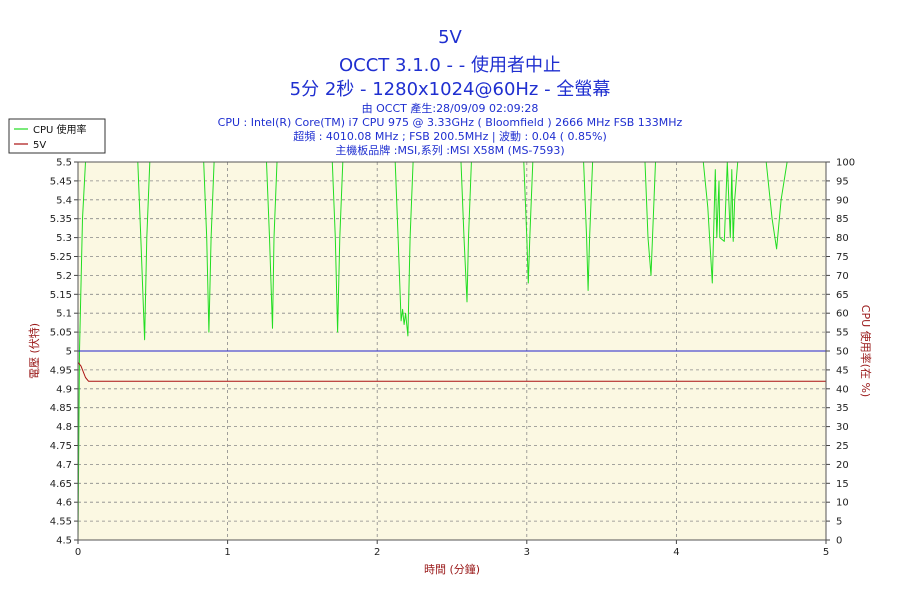  Describe the element at coordinates (842, 408) in the screenshot. I see `y-right-tick-label: 35` at that location.